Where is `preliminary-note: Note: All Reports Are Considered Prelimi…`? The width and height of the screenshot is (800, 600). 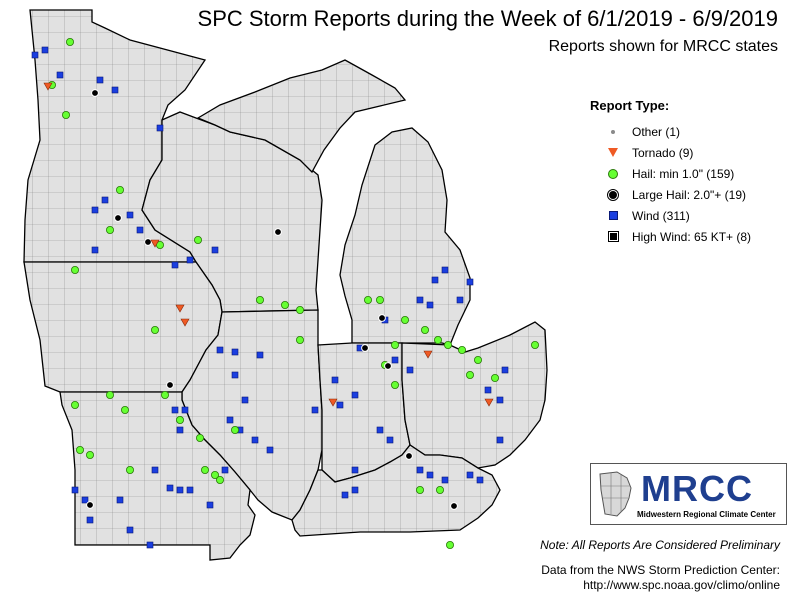 preliminary-note: Note: All Reports Are Considered Prelimi… is located at coordinates (660, 545).